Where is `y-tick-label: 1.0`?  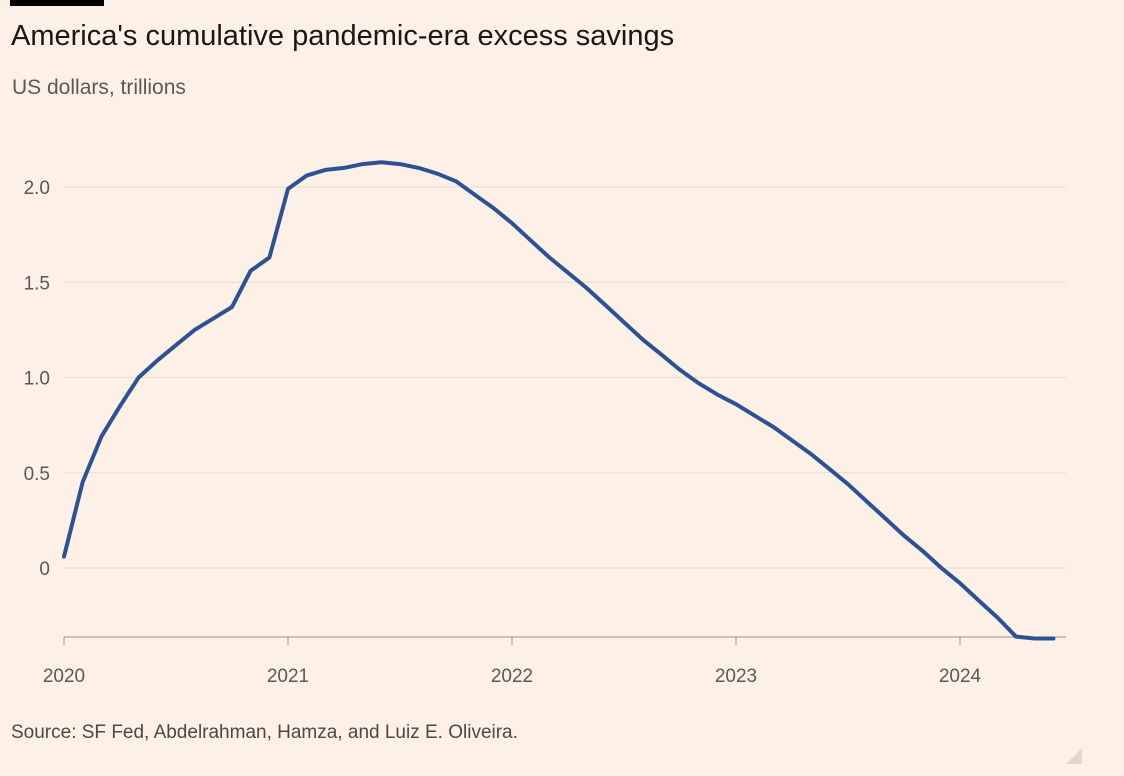
y-tick-label: 1.0 is located at coordinates (37, 379).